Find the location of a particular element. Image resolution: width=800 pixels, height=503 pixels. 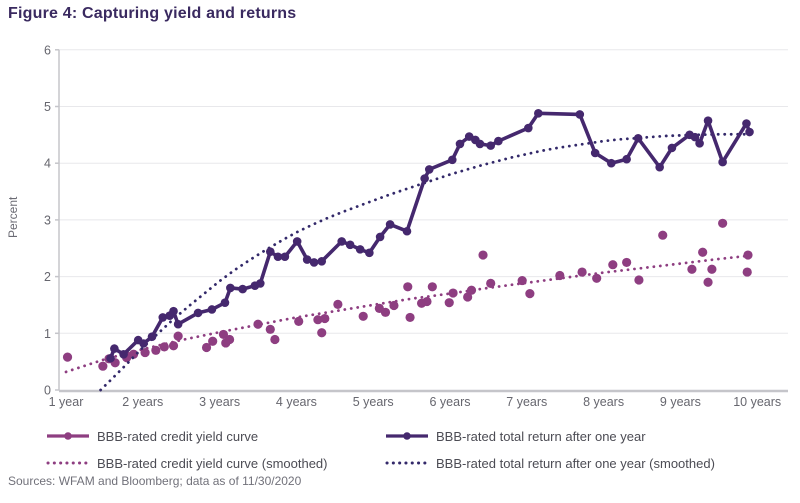

y-tick-label: 4 is located at coordinates (47, 164).